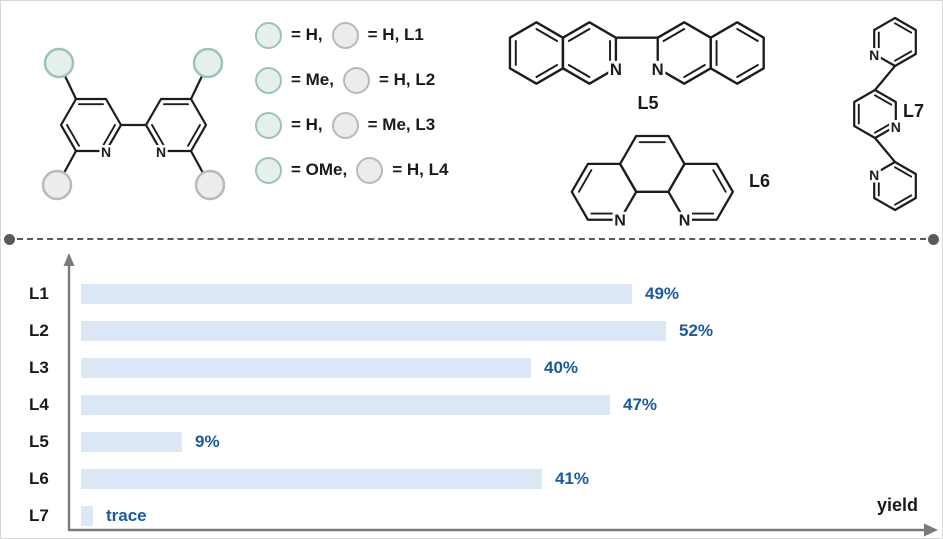 The width and height of the screenshot is (943, 539). I want to click on chart-value-label: 52%, so click(696, 330).